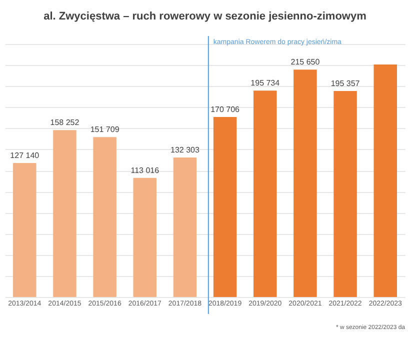 The height and width of the screenshot is (350, 420). I want to click on data-label: 132 303, so click(185, 150).